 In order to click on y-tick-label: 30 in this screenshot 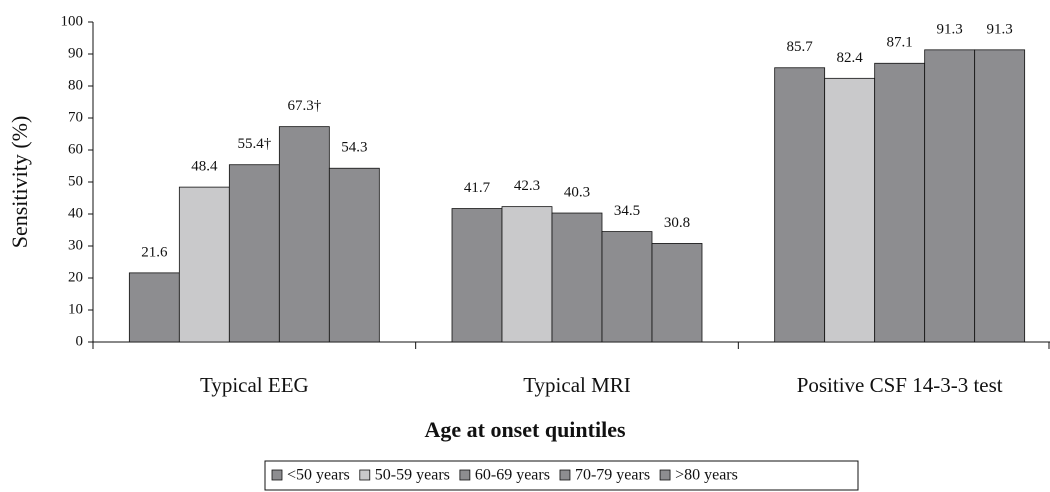, I will do `click(75, 245)`.